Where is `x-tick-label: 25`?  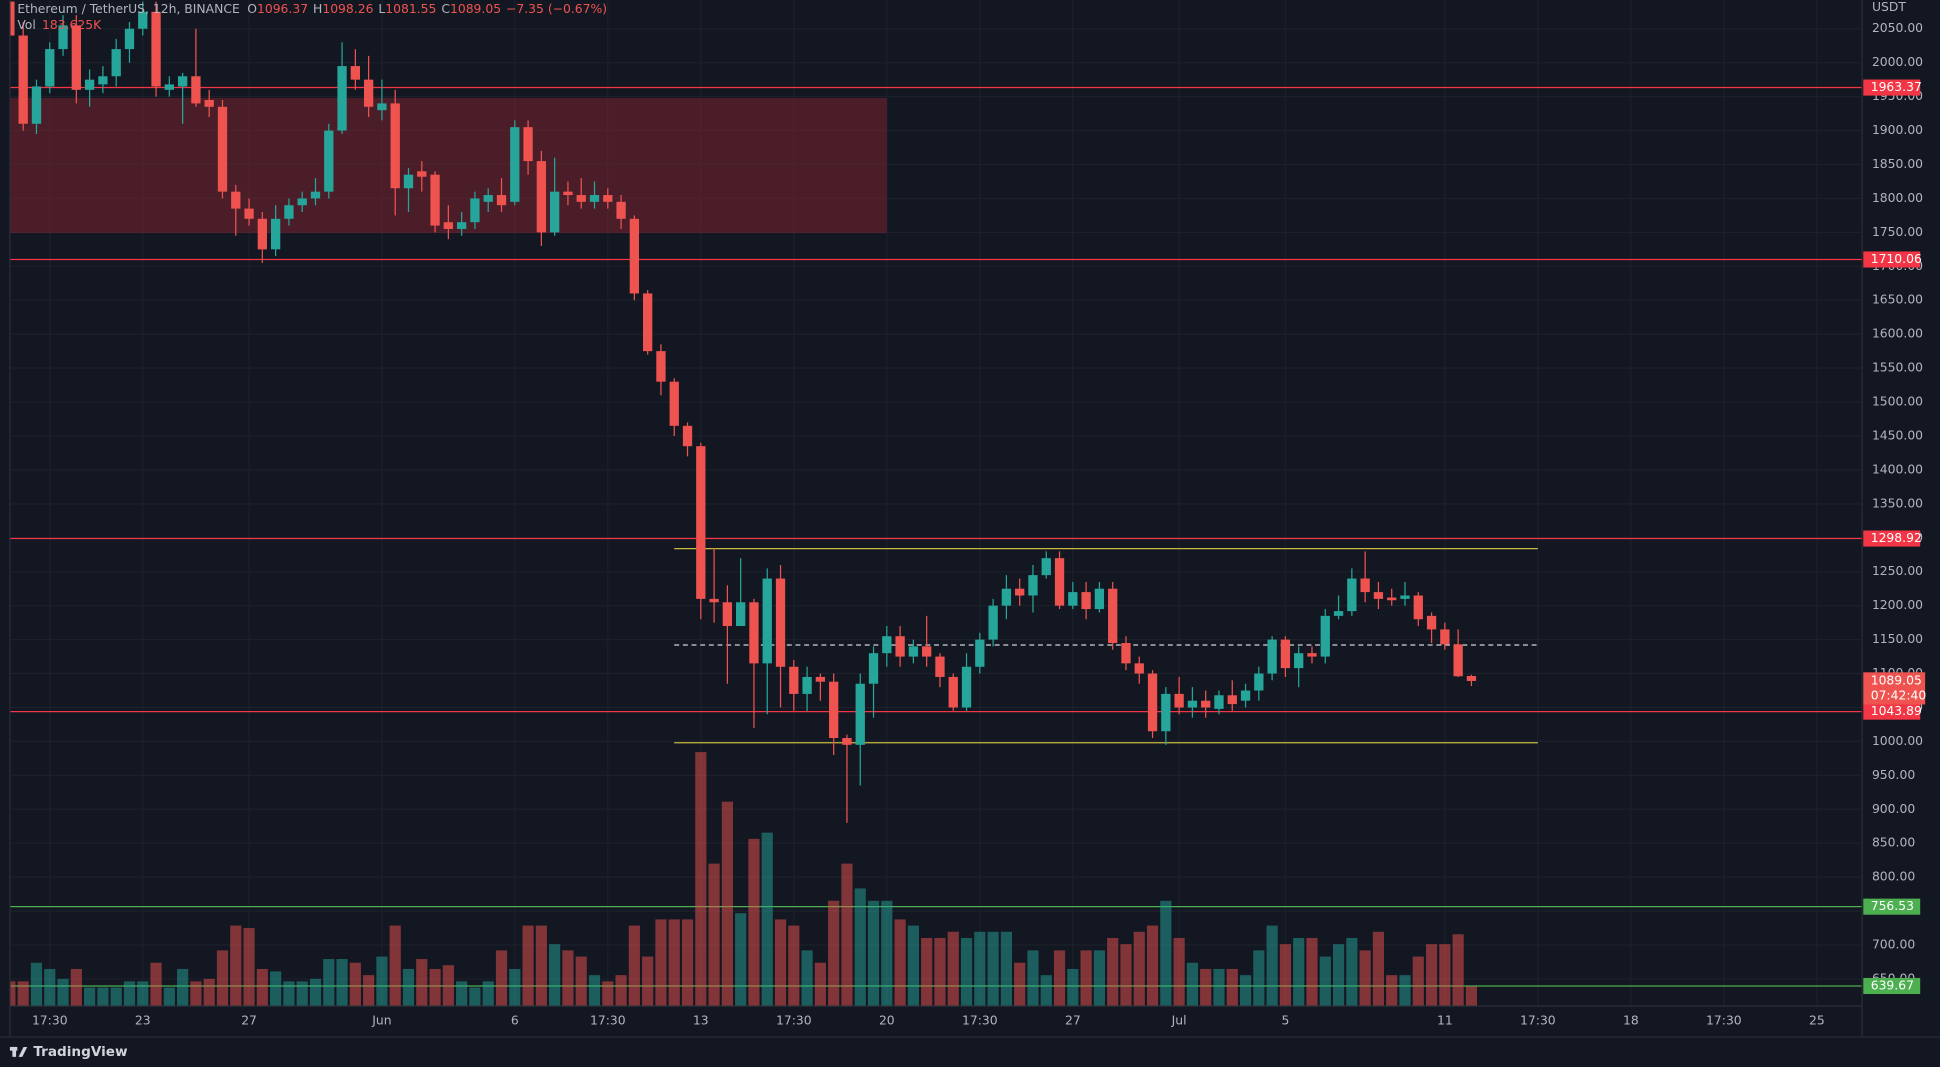
x-tick-label: 25 is located at coordinates (1817, 1020).